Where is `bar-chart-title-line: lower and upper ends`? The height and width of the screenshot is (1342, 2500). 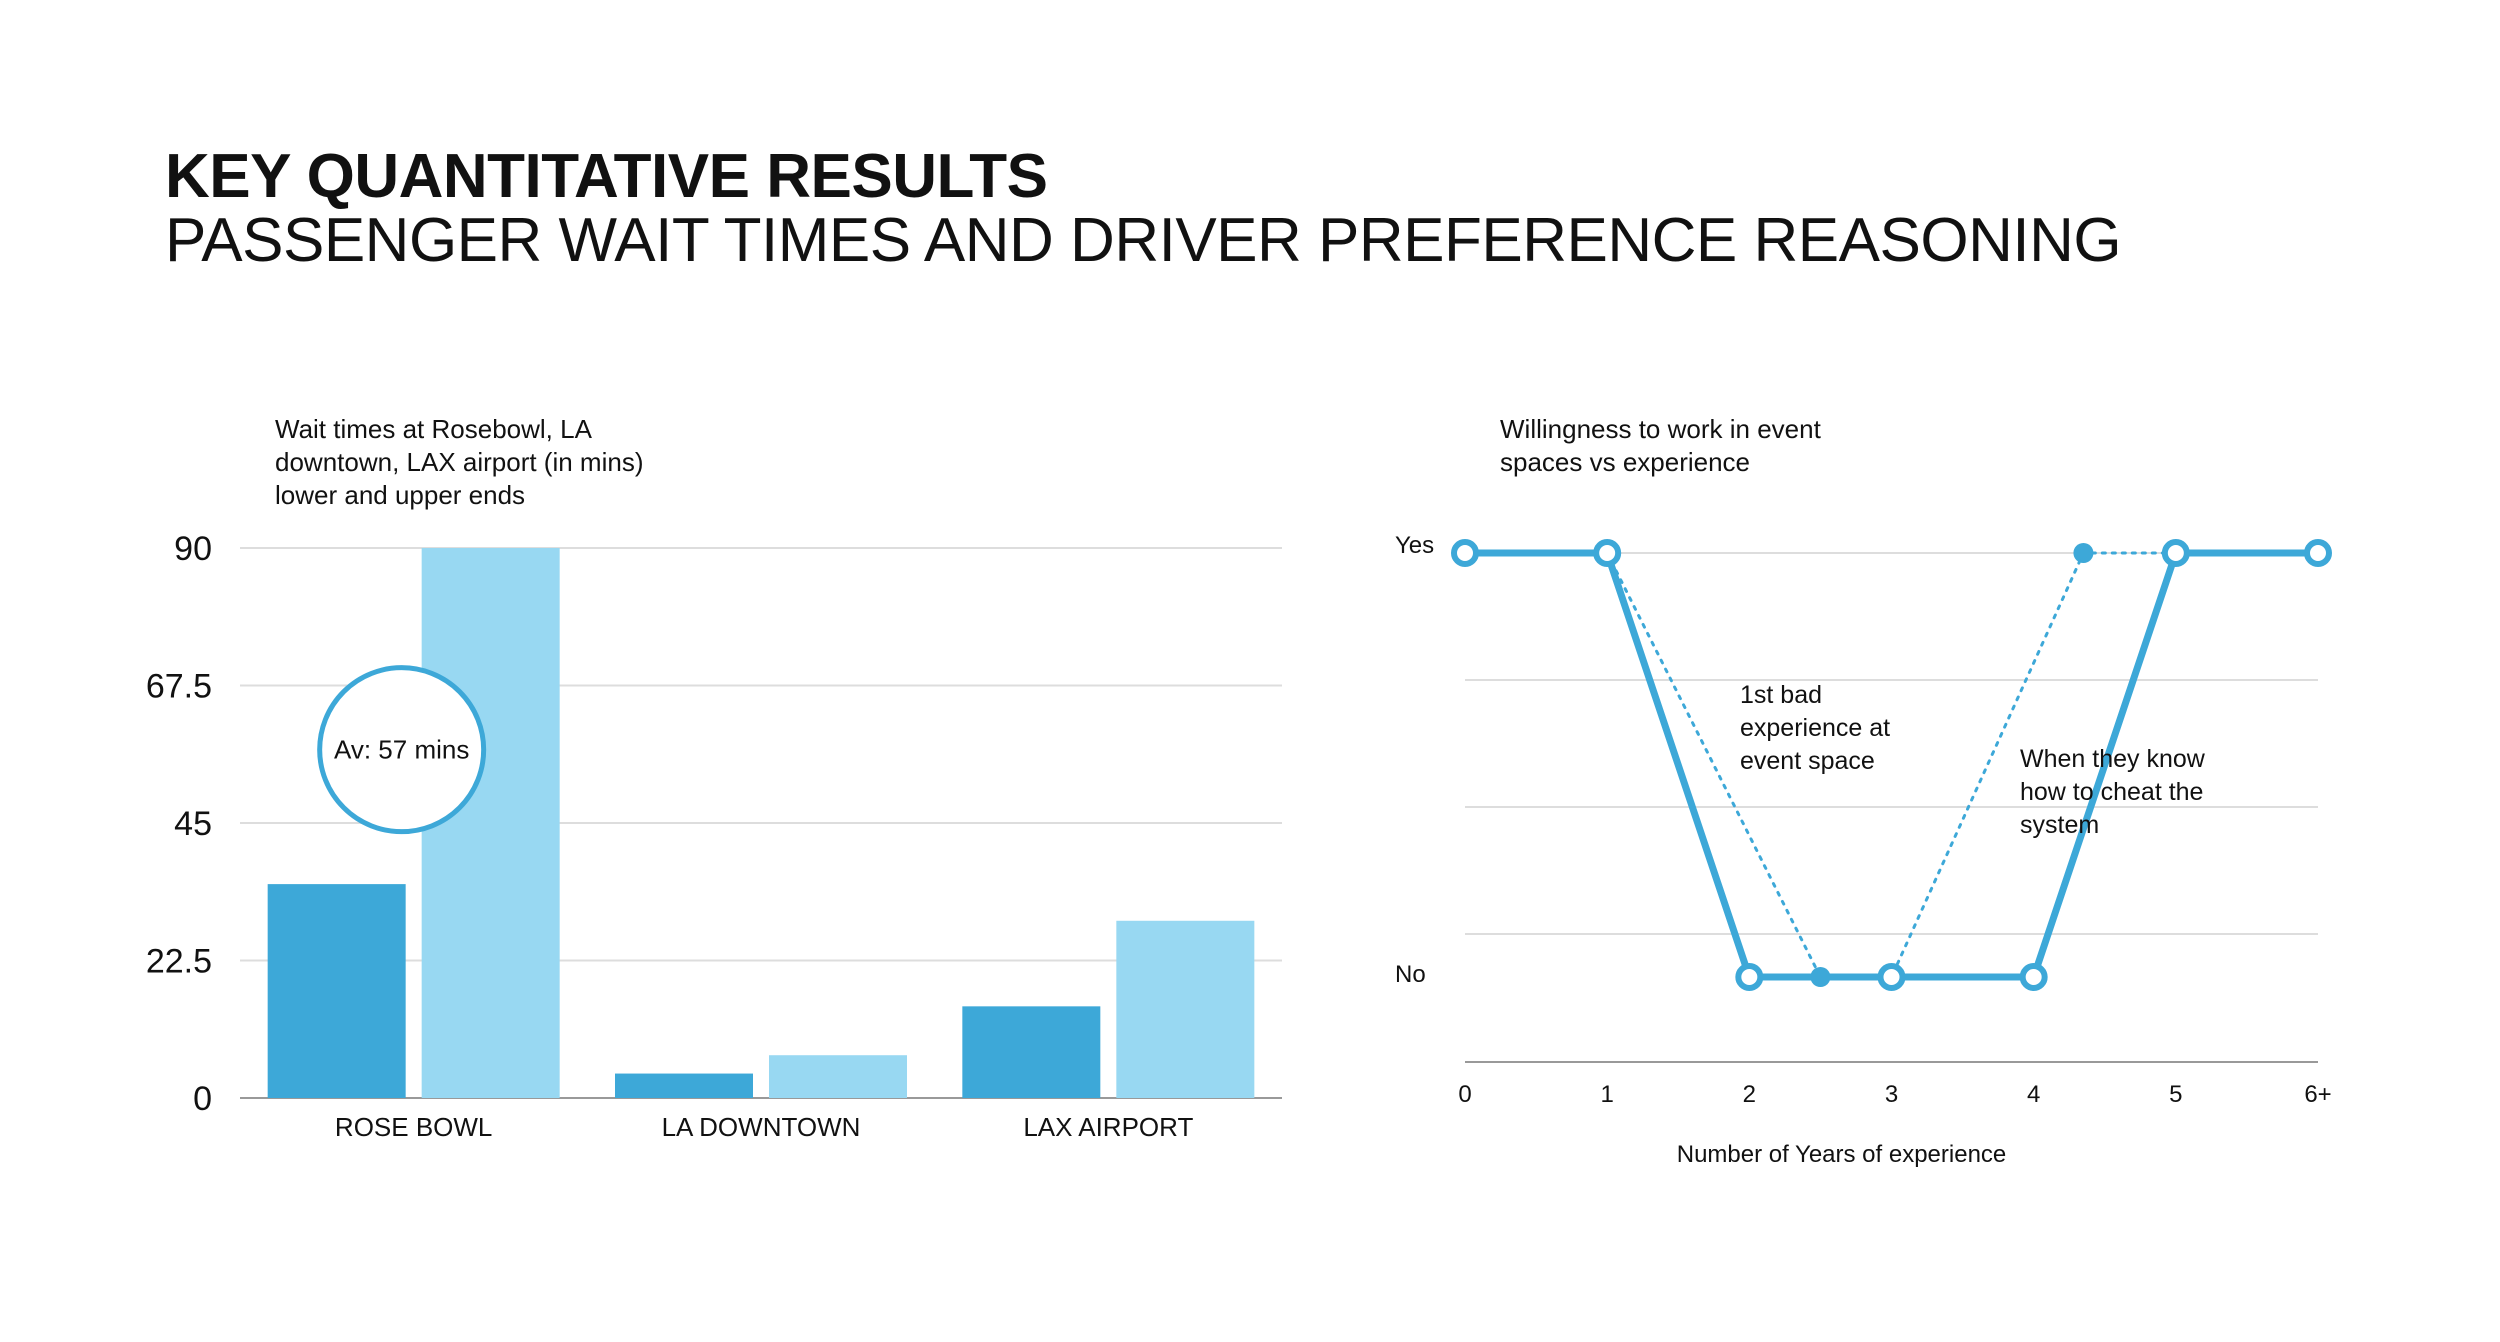
bar-chart-title-line: lower and upper ends is located at coordinates (400, 495).